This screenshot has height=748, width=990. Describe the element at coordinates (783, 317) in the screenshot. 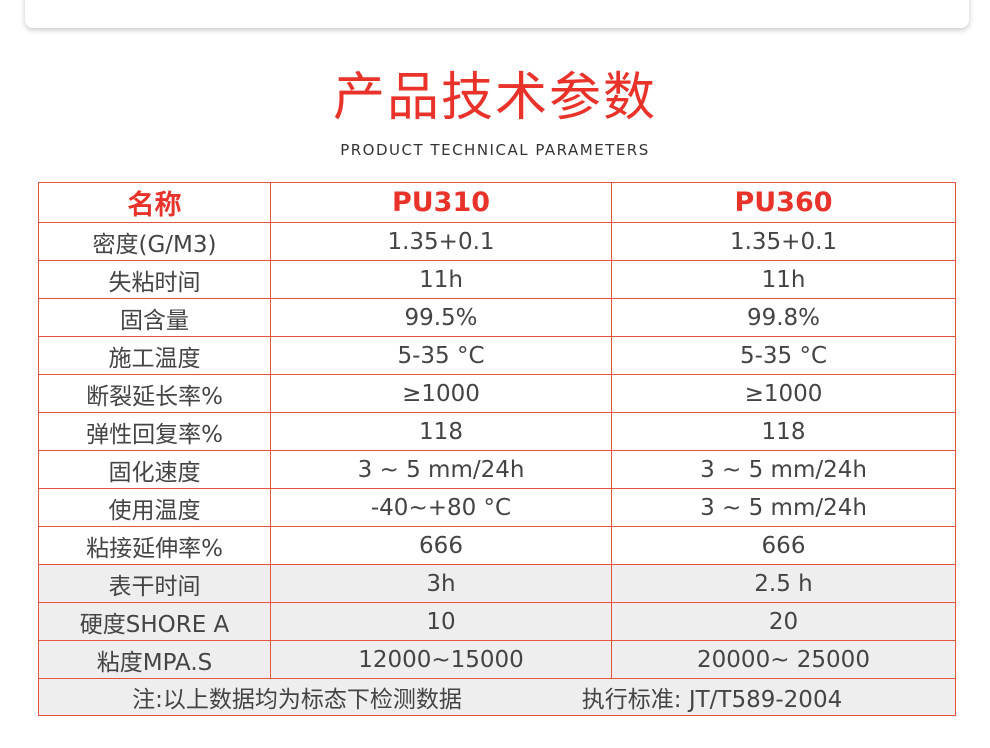

I see `pu360-value-cell: 99.8%` at that location.